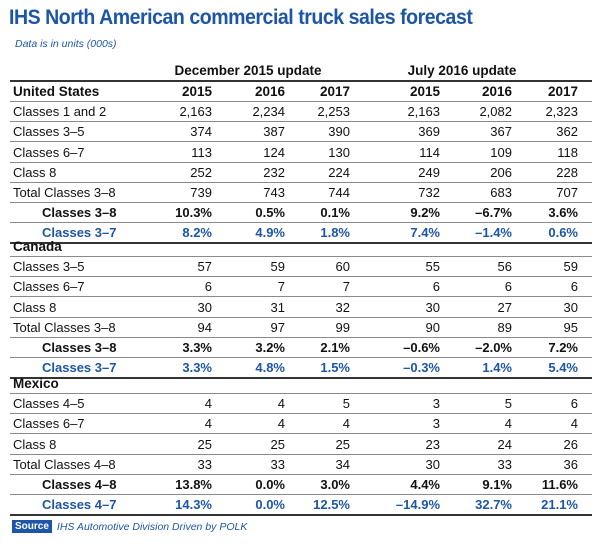 Image resolution: width=600 pixels, height=546 pixels. I want to click on table-cell: 60, so click(342, 267).